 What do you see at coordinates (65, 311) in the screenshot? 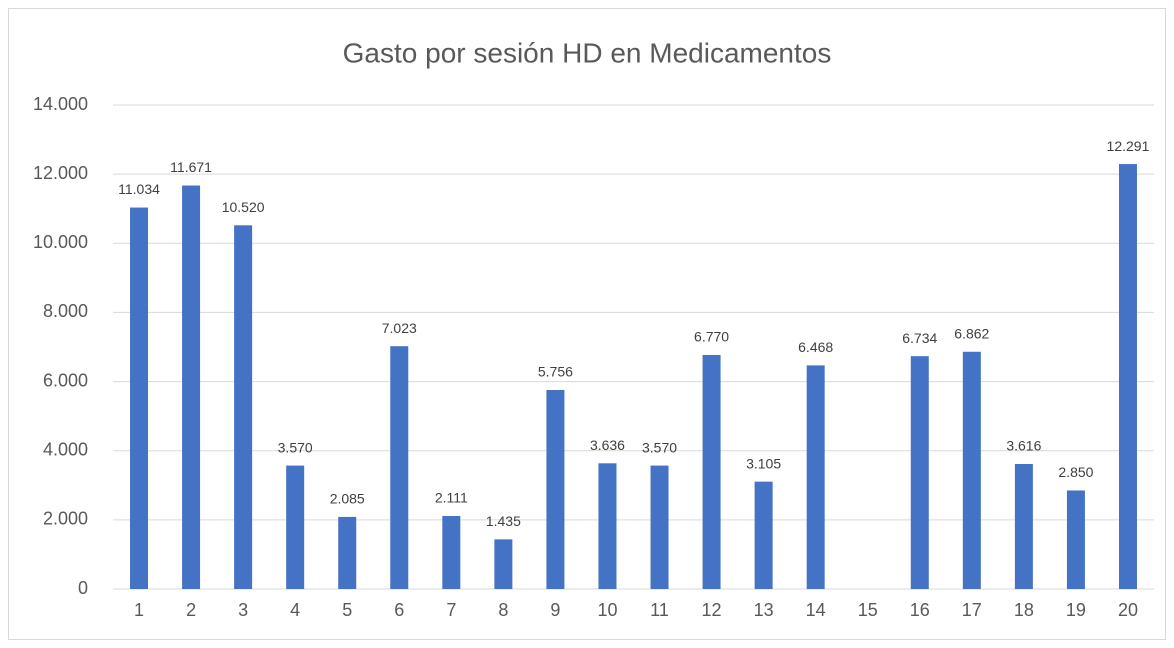
I see `y-tick-label: 8.000` at bounding box center [65, 311].